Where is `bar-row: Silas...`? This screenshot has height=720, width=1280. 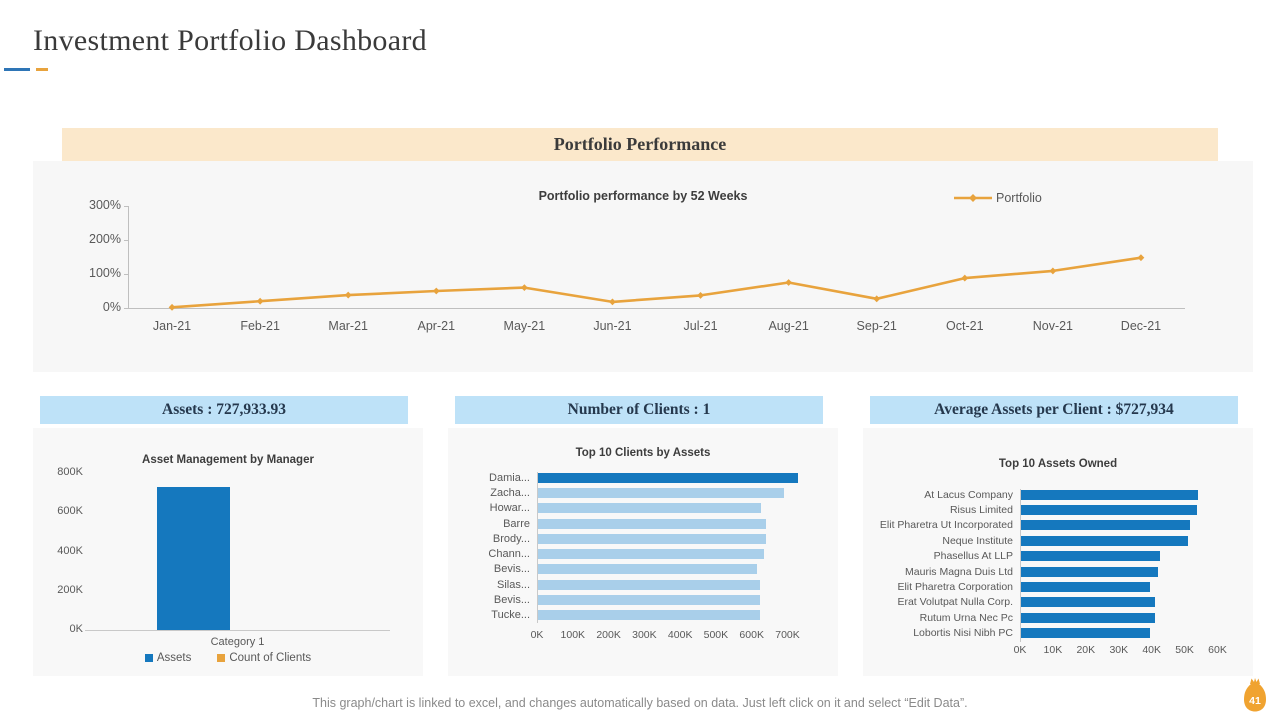 bar-row: Silas... is located at coordinates (628, 584).